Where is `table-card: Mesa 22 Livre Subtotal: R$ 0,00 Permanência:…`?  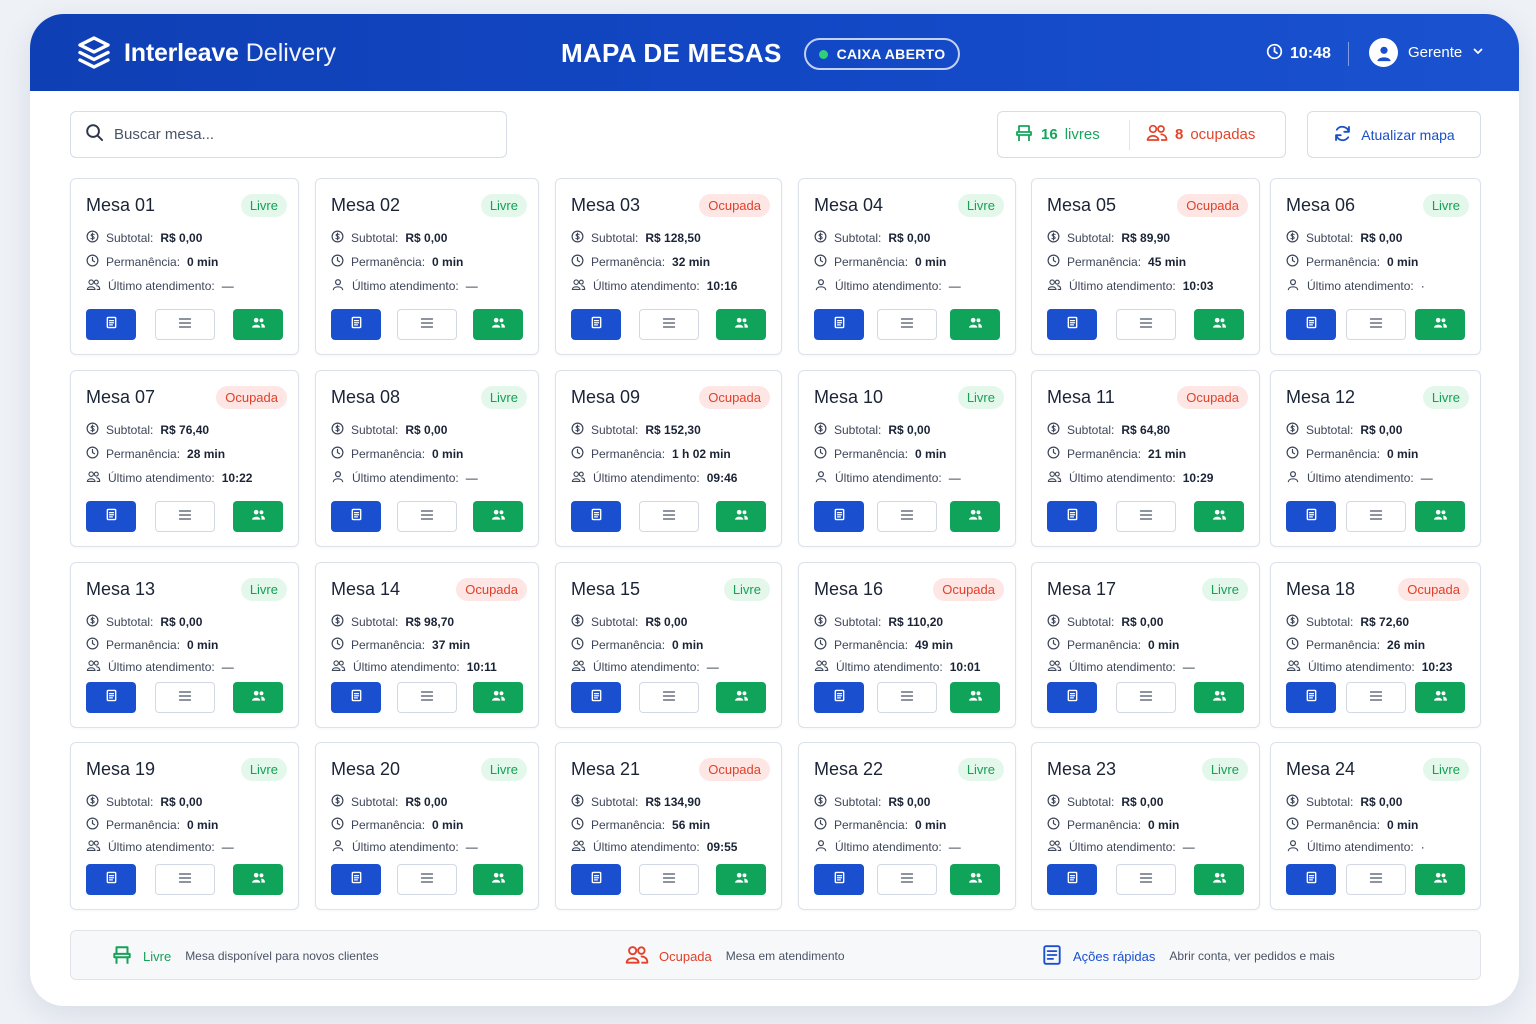
table-card: Mesa 22 Livre Subtotal: R$ 0,00 Permanência:… is located at coordinates (907, 826).